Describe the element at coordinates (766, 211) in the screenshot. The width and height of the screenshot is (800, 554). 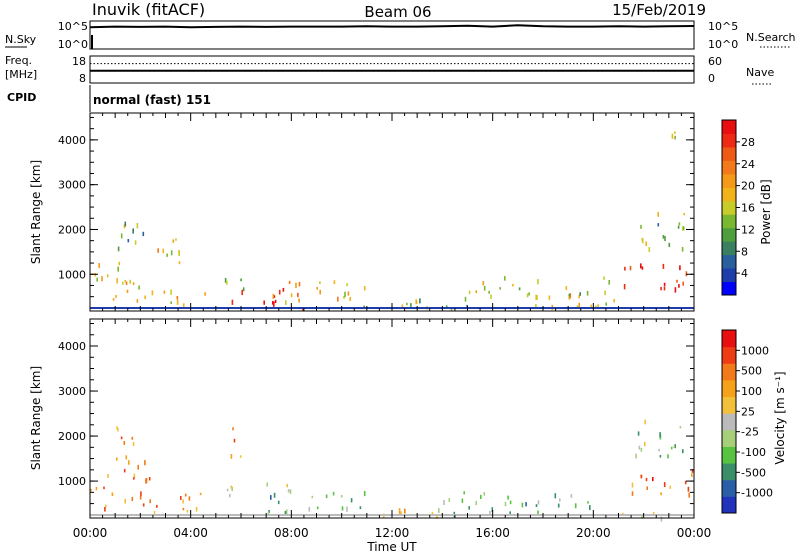
I see `power-colorbar-label: Power [dB]` at that location.